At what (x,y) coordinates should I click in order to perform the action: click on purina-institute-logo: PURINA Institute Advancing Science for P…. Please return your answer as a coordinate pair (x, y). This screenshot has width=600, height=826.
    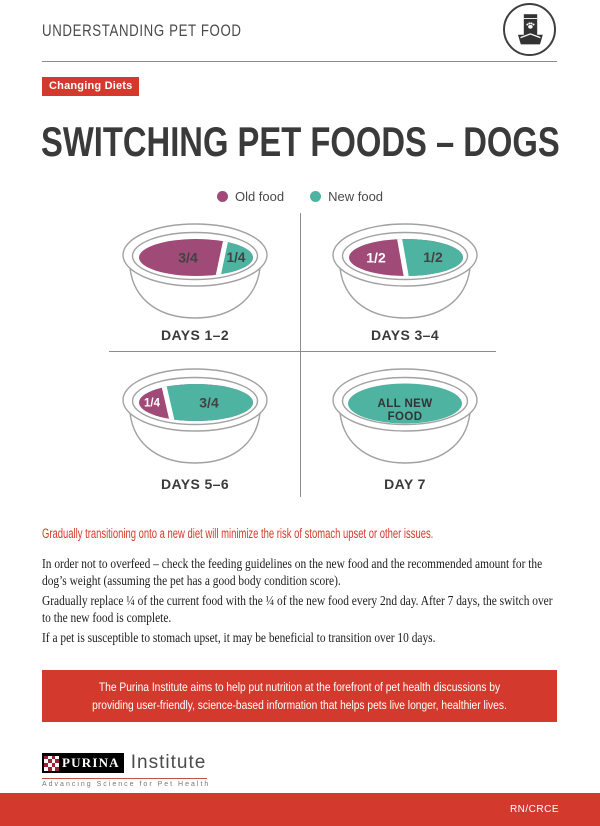
    Looking at the image, I should click on (126, 770).